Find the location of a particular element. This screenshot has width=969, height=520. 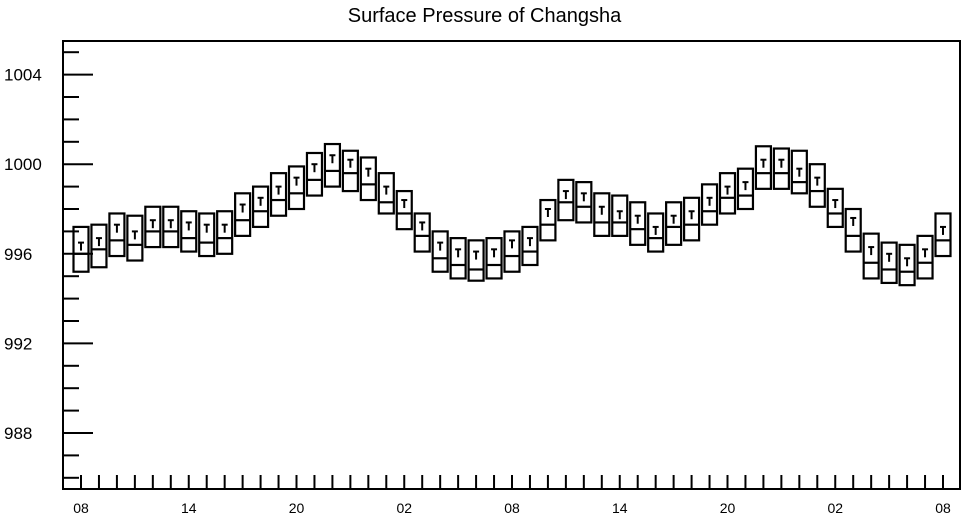

y-tick-label: 992 is located at coordinates (18, 343).